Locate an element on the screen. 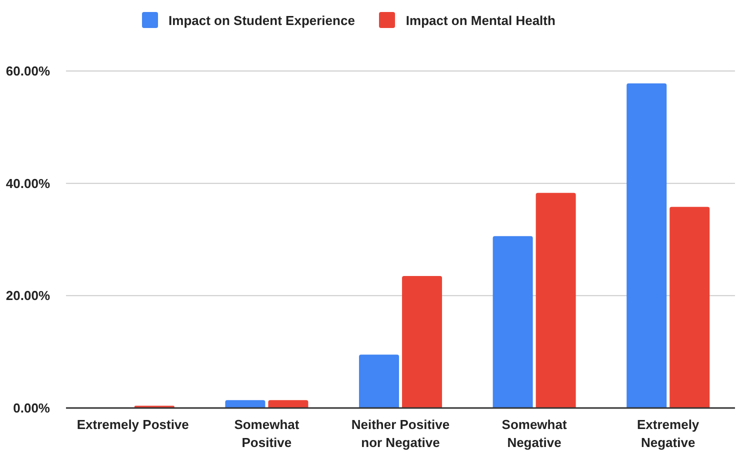 This screenshot has height=452, width=743. y-tick-label: 20.00% is located at coordinates (28, 296).